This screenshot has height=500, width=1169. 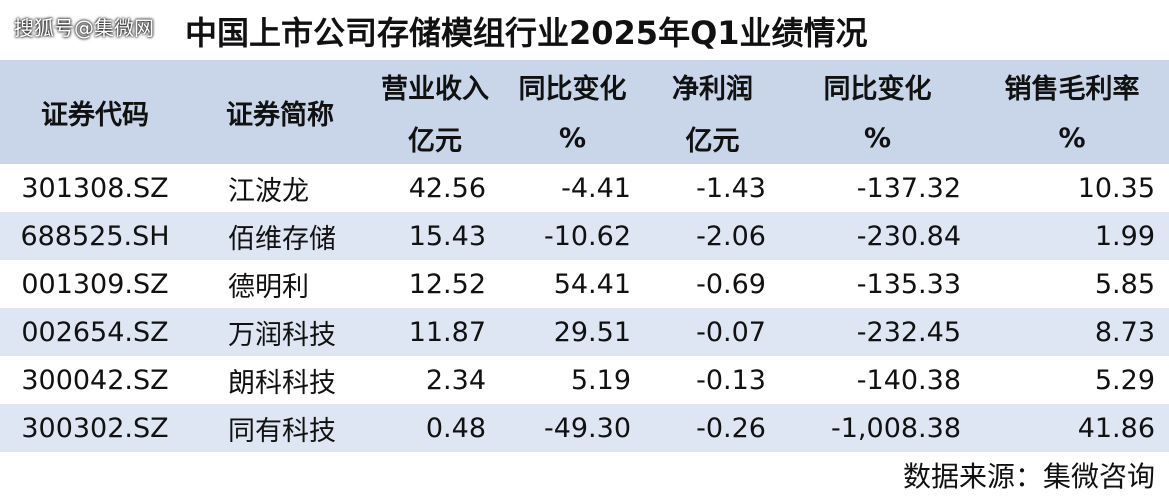 I want to click on table-cell: 29.51, so click(x=572, y=332).